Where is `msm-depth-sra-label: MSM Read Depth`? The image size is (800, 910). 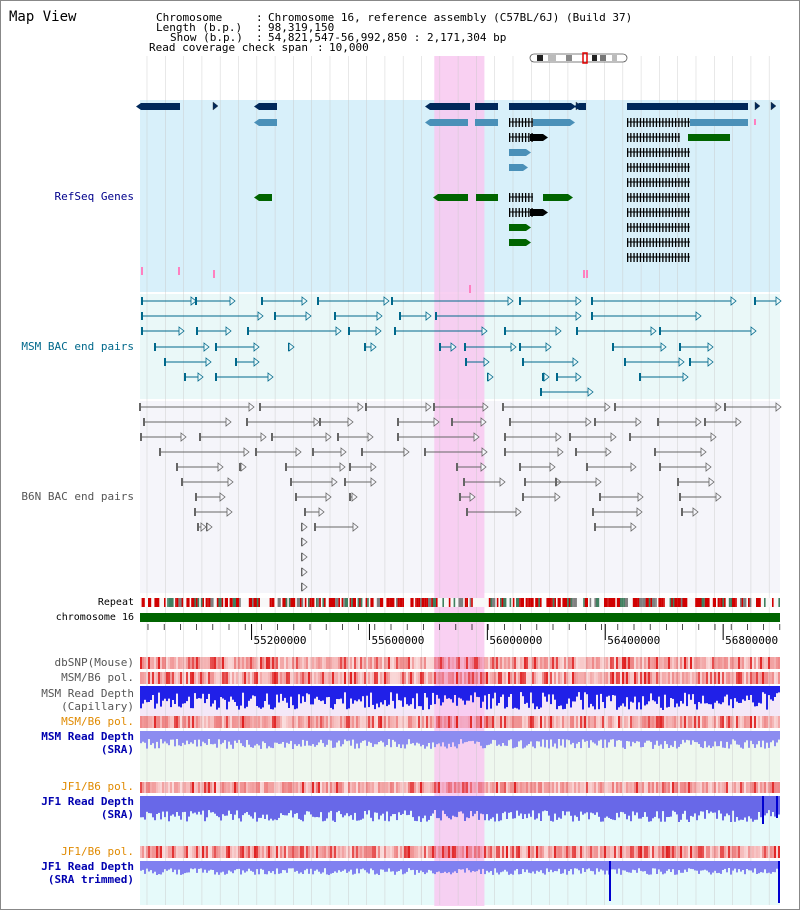 msm-depth-sra-label: MSM Read Depth is located at coordinates (87, 736).